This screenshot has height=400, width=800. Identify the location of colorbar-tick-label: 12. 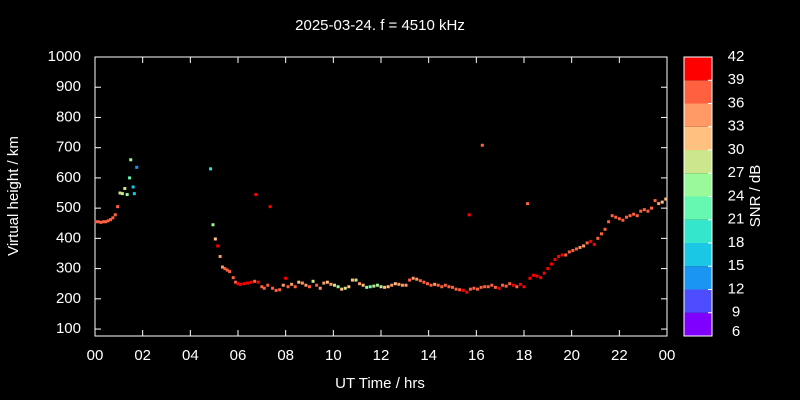
(736, 288).